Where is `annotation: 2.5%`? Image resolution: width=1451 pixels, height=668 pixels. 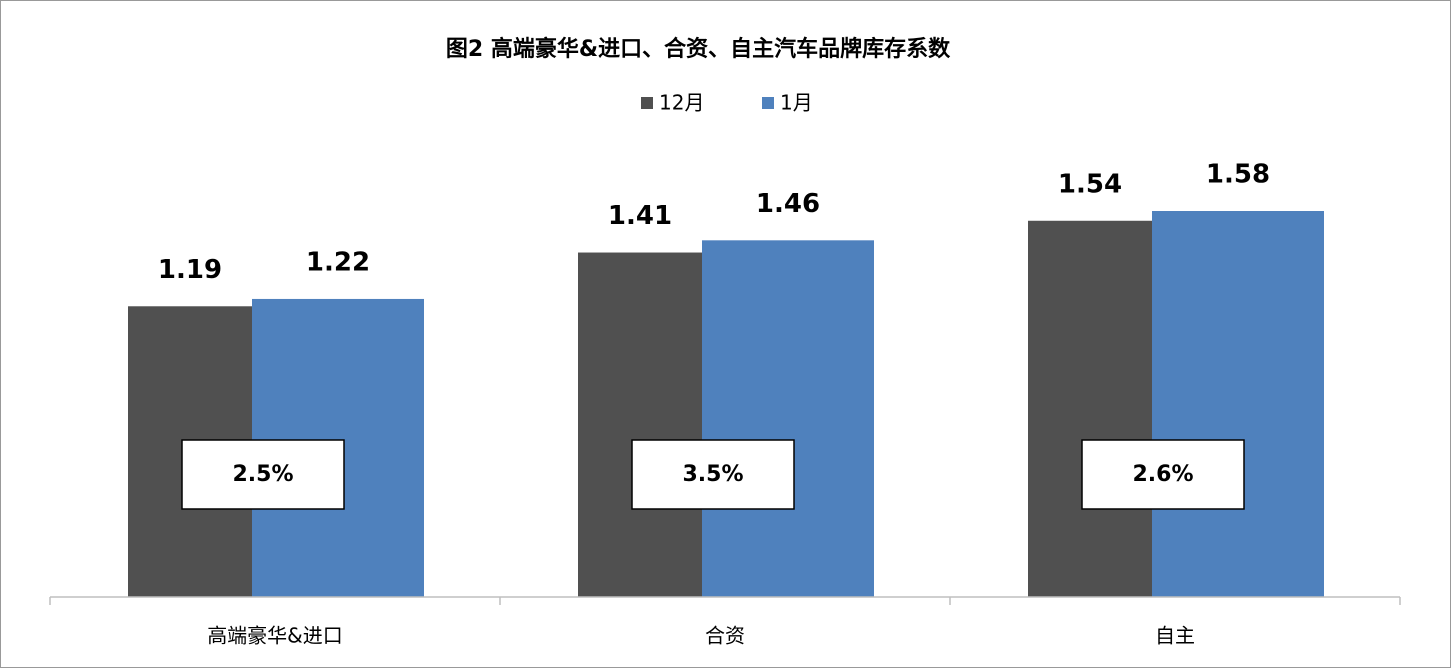
annotation: 2.5% is located at coordinates (262, 474).